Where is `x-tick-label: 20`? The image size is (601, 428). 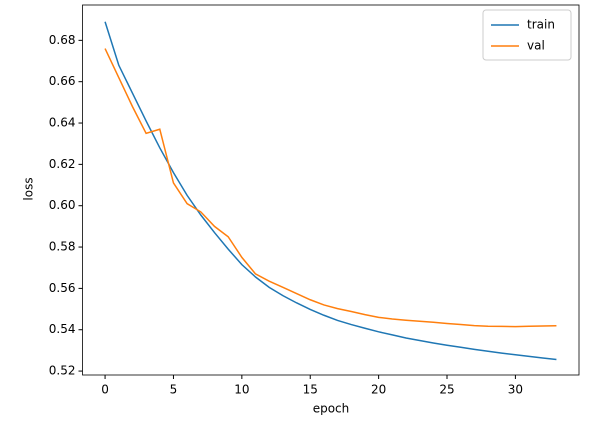
x-tick-label: 20 is located at coordinates (378, 390).